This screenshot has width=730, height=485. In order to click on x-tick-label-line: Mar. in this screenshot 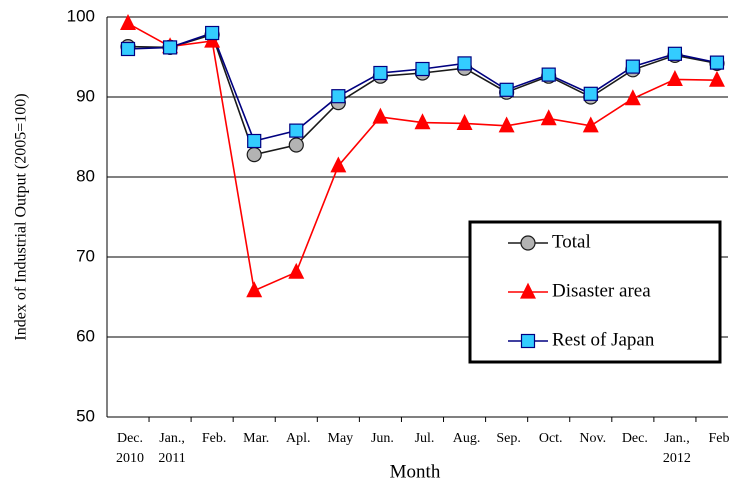, I will do `click(256, 438)`.